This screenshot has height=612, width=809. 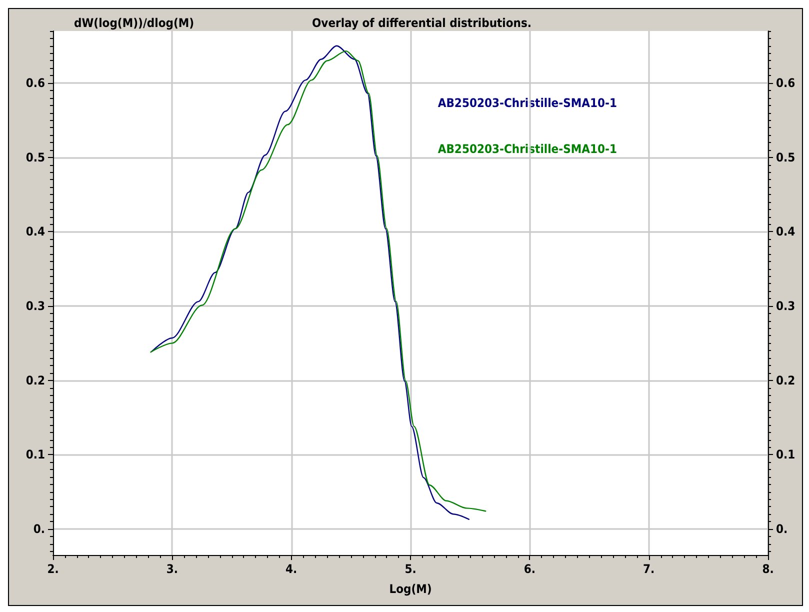 What do you see at coordinates (530, 569) in the screenshot?
I see `x-tick-label: 6.` at bounding box center [530, 569].